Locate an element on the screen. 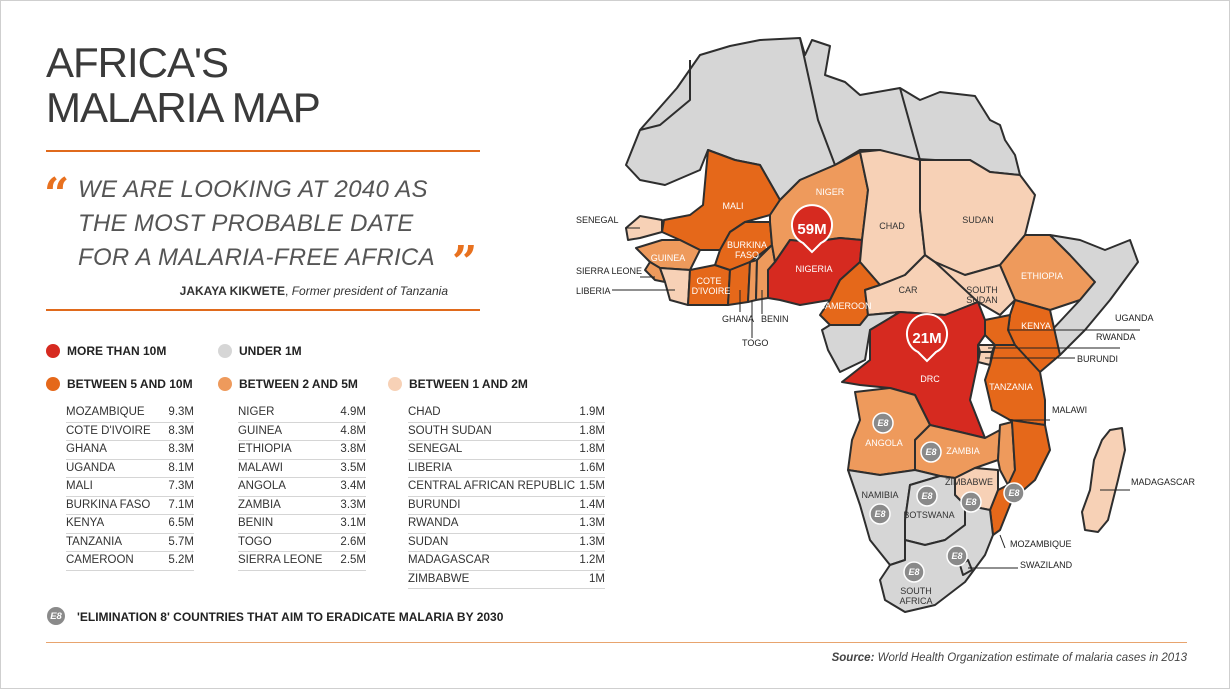  table-row: KENYA 6.5M is located at coordinates (130, 524).